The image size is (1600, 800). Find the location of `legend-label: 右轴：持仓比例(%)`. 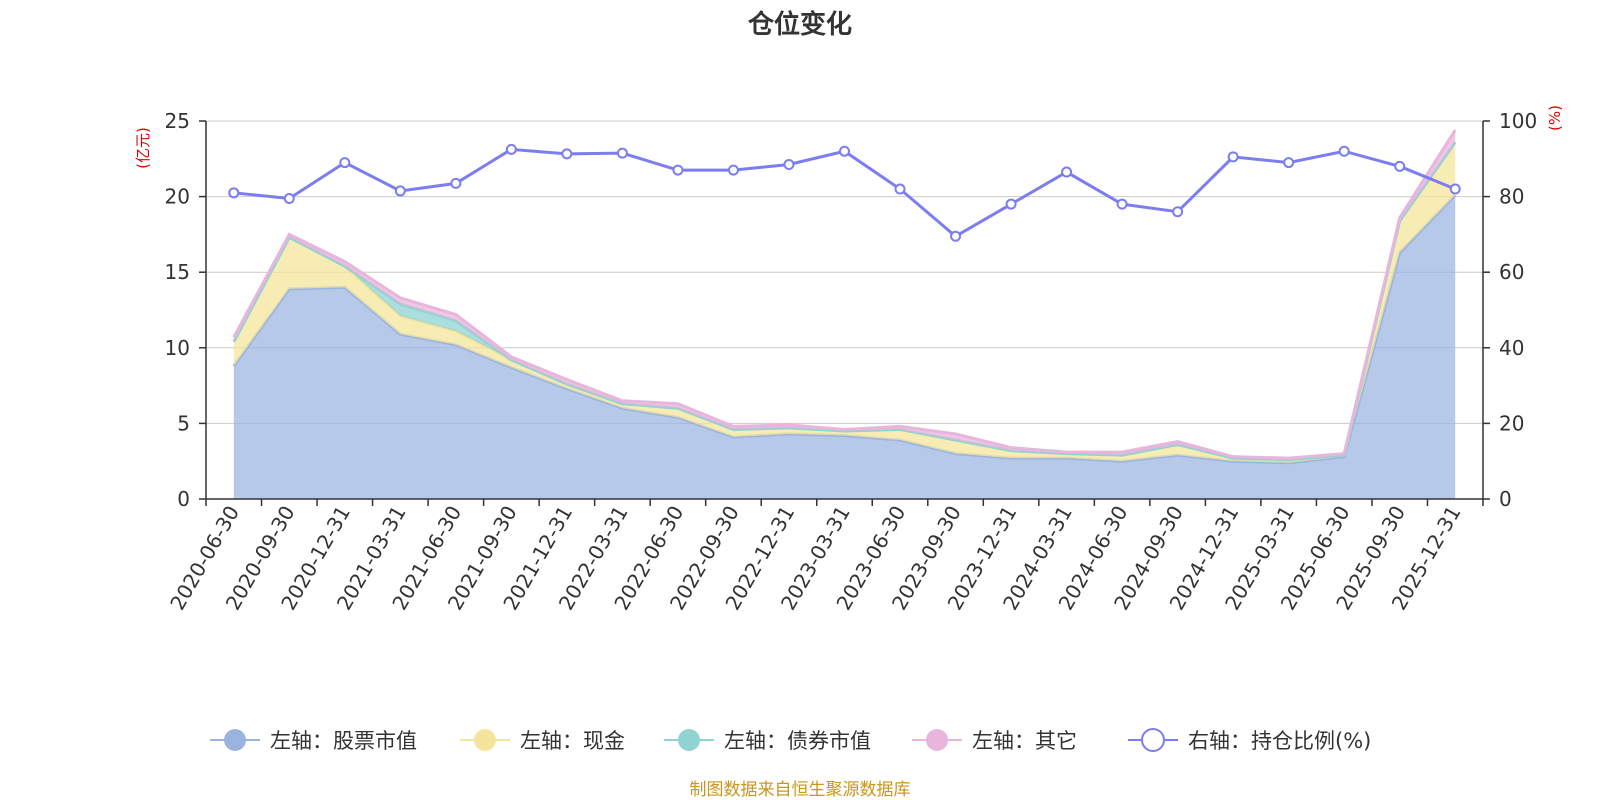

legend-label: 右轴：持仓比例(%) is located at coordinates (1279, 741).